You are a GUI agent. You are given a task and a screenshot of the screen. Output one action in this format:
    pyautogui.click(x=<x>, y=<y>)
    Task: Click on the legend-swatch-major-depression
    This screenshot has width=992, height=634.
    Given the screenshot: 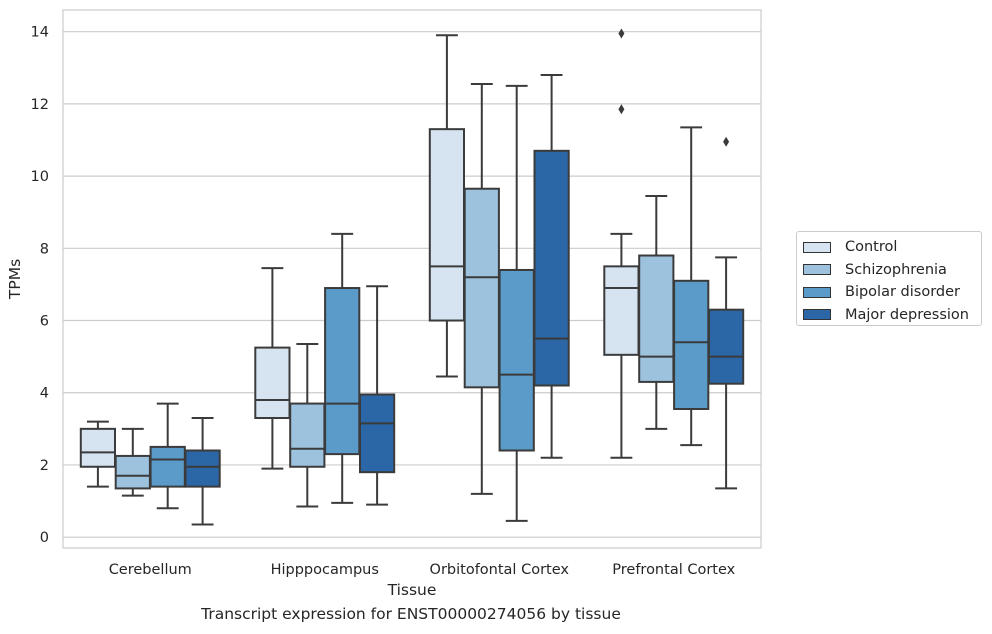 What is the action you would take?
    pyautogui.click(x=817, y=315)
    